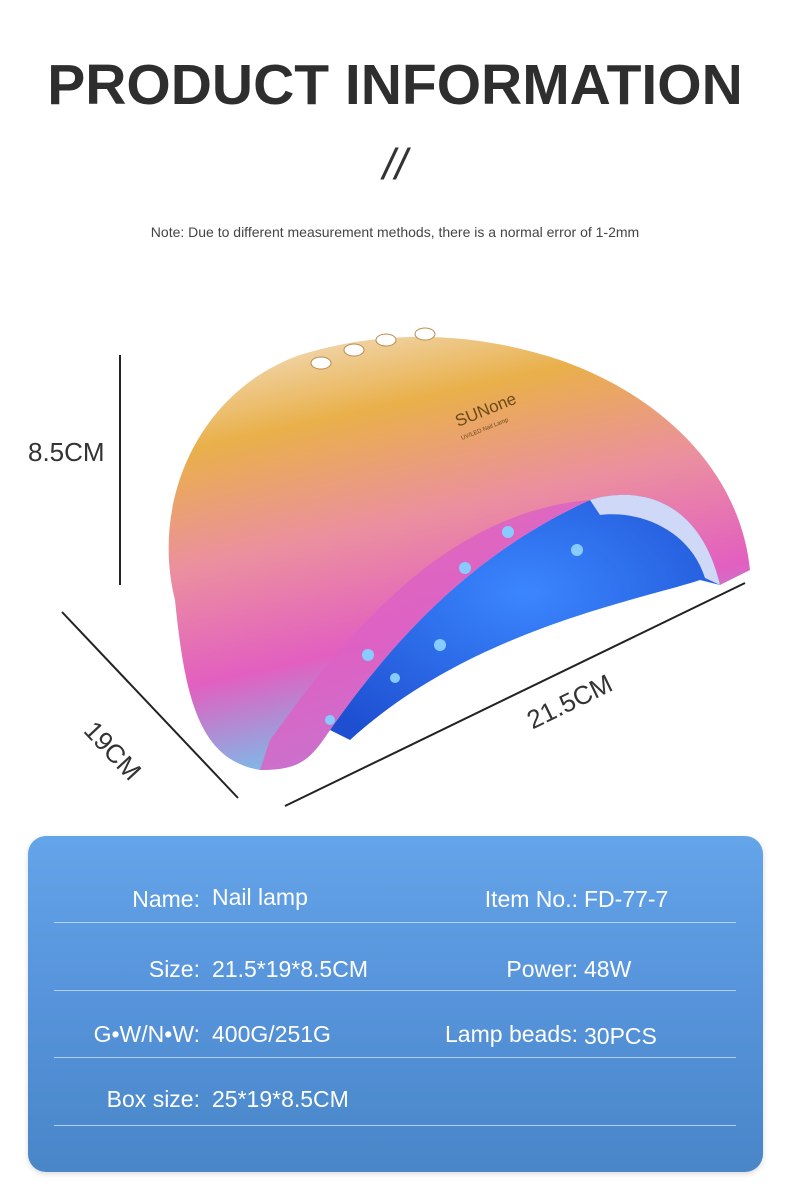 The height and width of the screenshot is (1204, 790). I want to click on spec-value: 21.5*19*8.5CM, so click(290, 969).